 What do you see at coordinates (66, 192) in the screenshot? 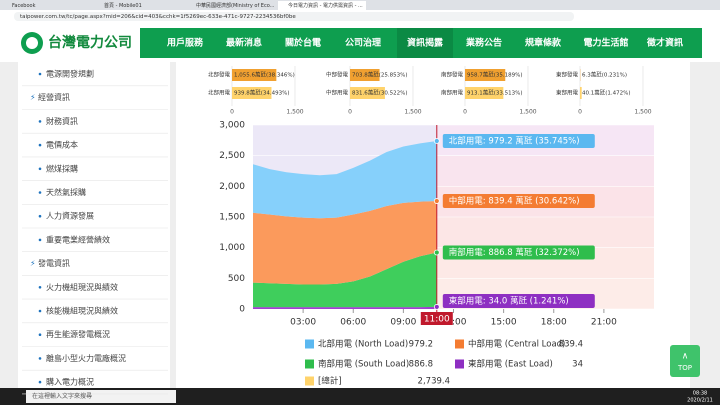
I see `sidebar-item: 天然氣採購` at bounding box center [66, 192].